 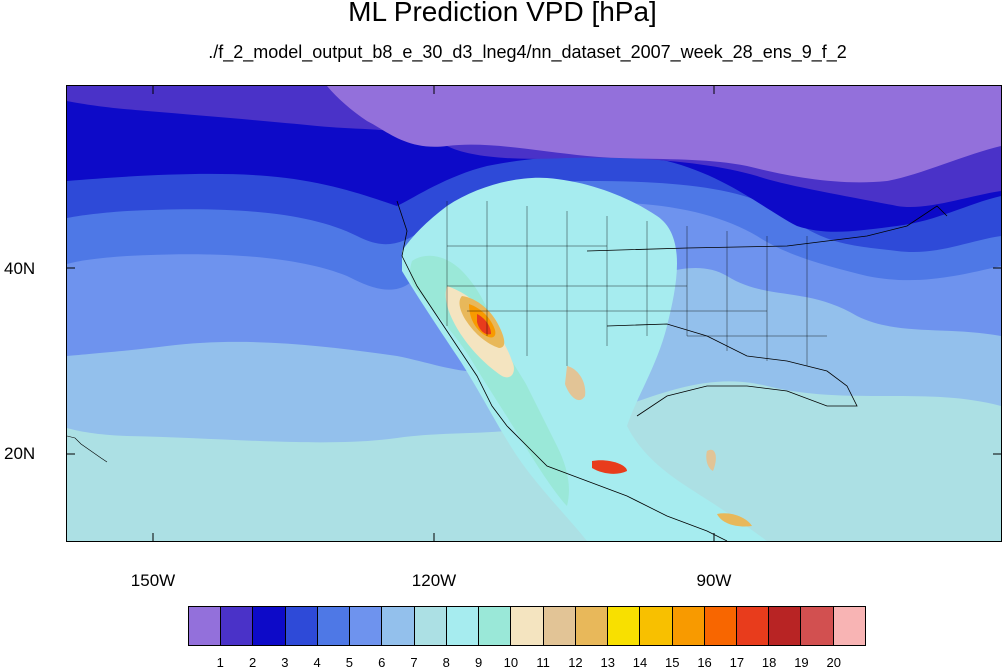 What do you see at coordinates (220, 662) in the screenshot?
I see `colorbar-label: 1` at bounding box center [220, 662].